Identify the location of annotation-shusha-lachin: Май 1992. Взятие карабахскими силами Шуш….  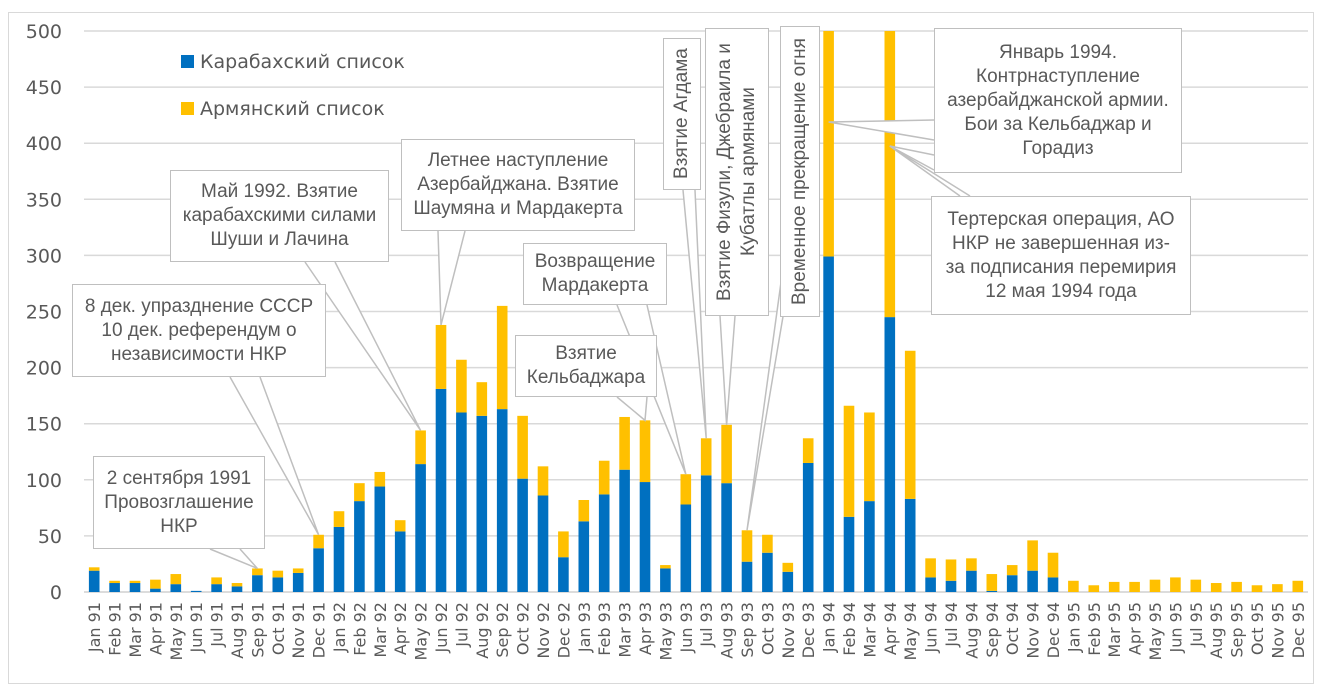
(279, 216).